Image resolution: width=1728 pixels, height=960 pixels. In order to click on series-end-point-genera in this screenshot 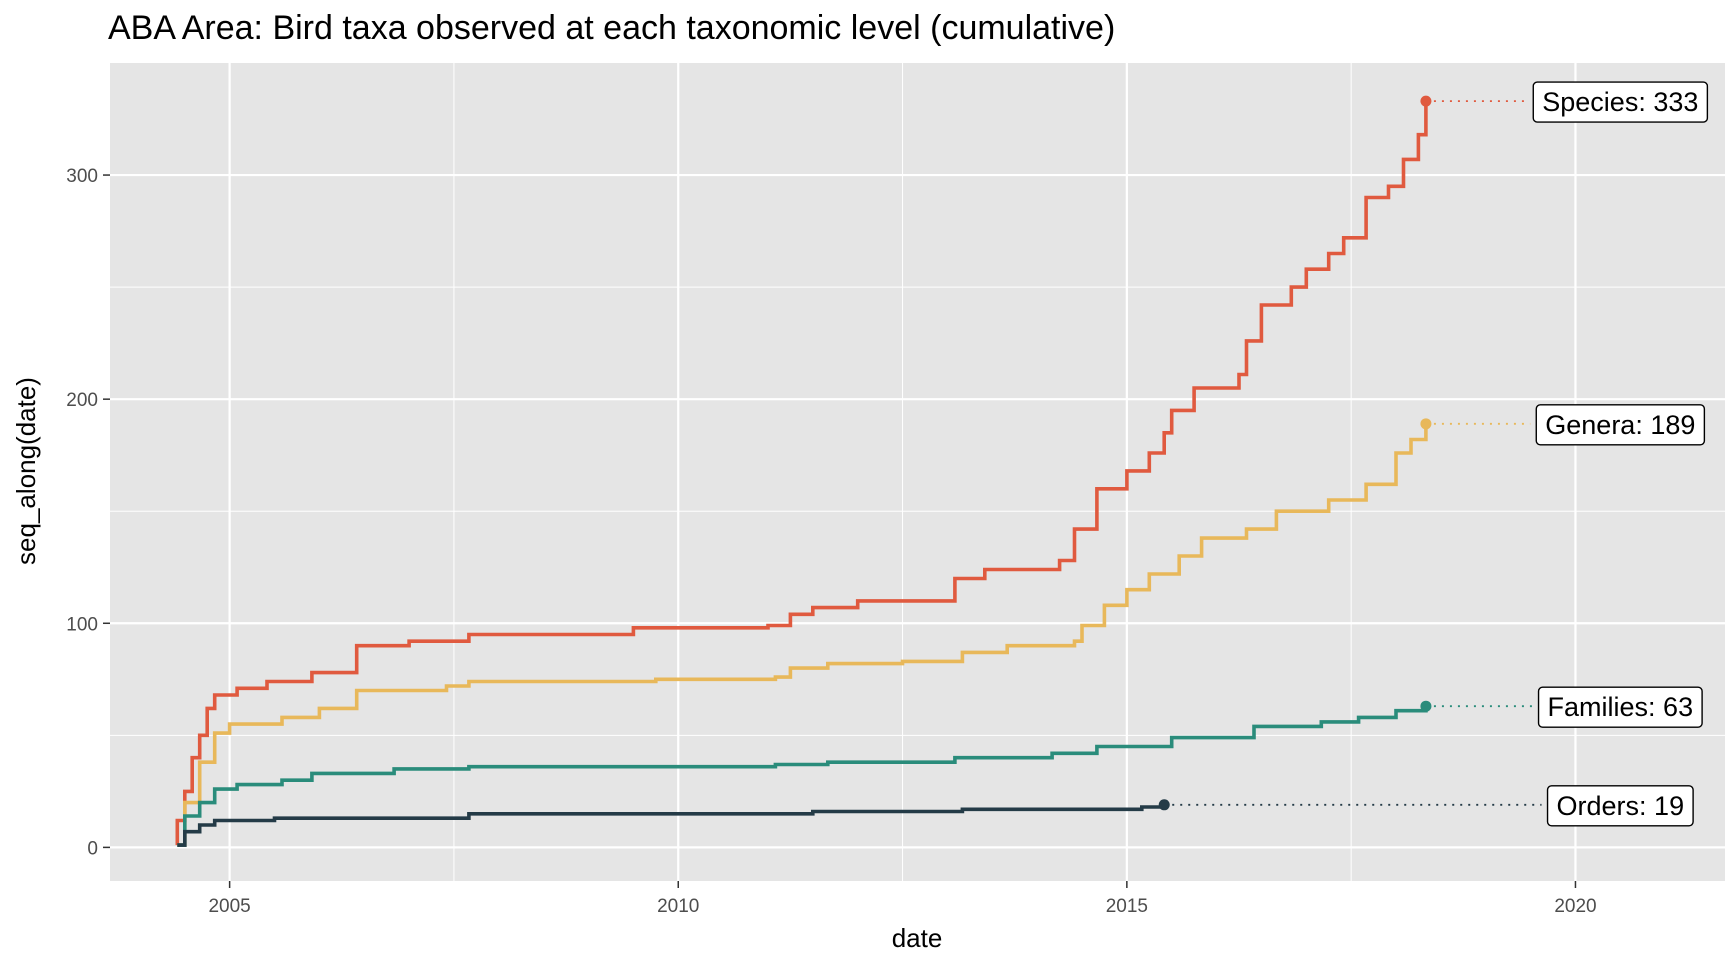, I will do `click(1426, 424)`.